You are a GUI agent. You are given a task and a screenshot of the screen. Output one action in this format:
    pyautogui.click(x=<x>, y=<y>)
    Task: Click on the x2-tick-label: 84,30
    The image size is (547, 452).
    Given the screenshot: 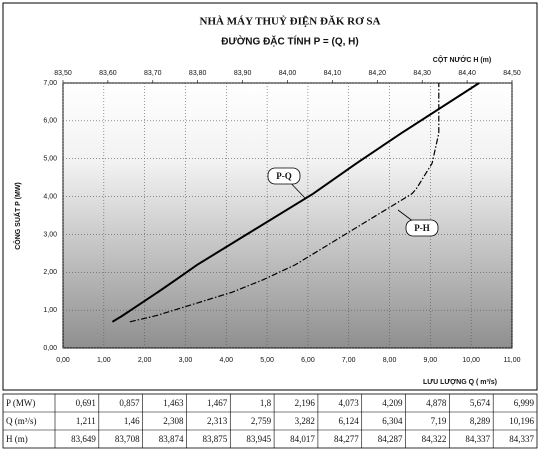 What is the action you would take?
    pyautogui.click(x=422, y=73)
    